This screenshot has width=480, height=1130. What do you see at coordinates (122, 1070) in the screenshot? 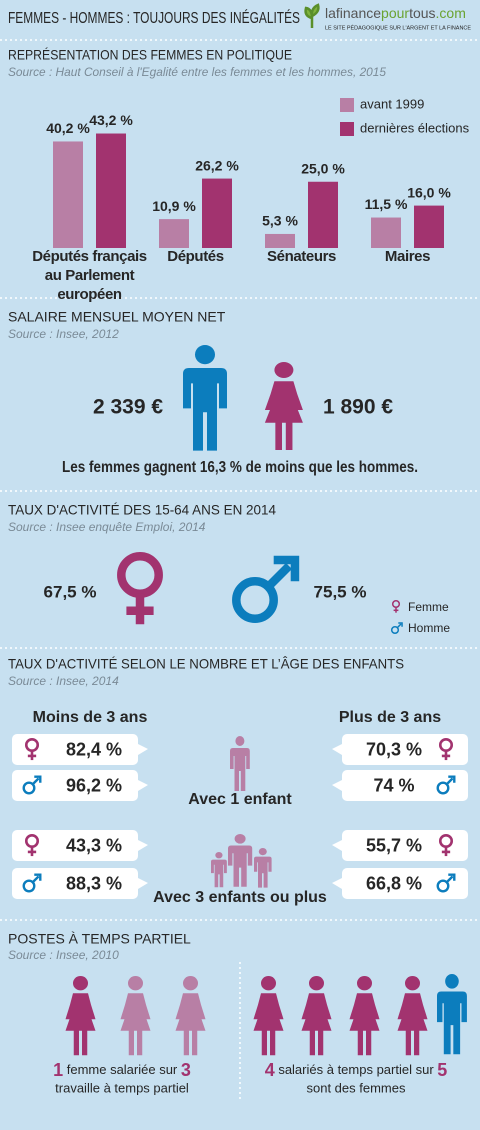
I see `part-time-left-line1: 1 femme salariée sur 3` at bounding box center [122, 1070].